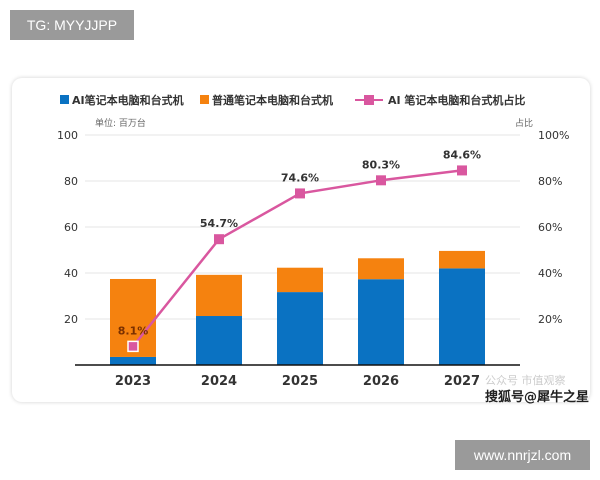 The image size is (600, 480). I want to click on y2-tick-label: 60%, so click(550, 227).